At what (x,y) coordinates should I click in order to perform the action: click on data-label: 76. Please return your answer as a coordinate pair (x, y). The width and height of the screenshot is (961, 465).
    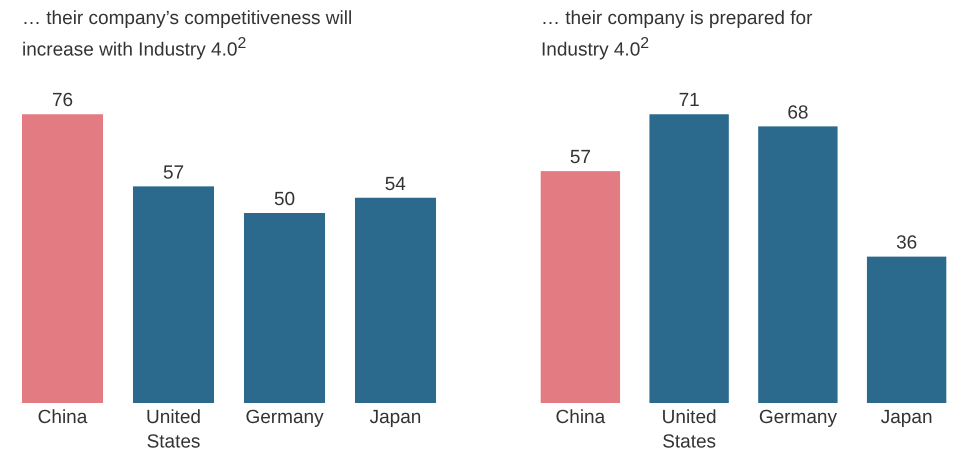
    Looking at the image, I should click on (63, 101).